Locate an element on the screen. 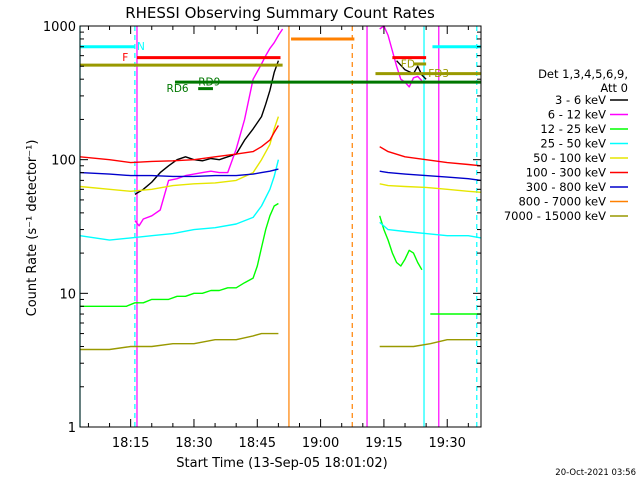 The height and width of the screenshot is (480, 640). legend-entry: 7000 - 15000 keV is located at coordinates (555, 216).